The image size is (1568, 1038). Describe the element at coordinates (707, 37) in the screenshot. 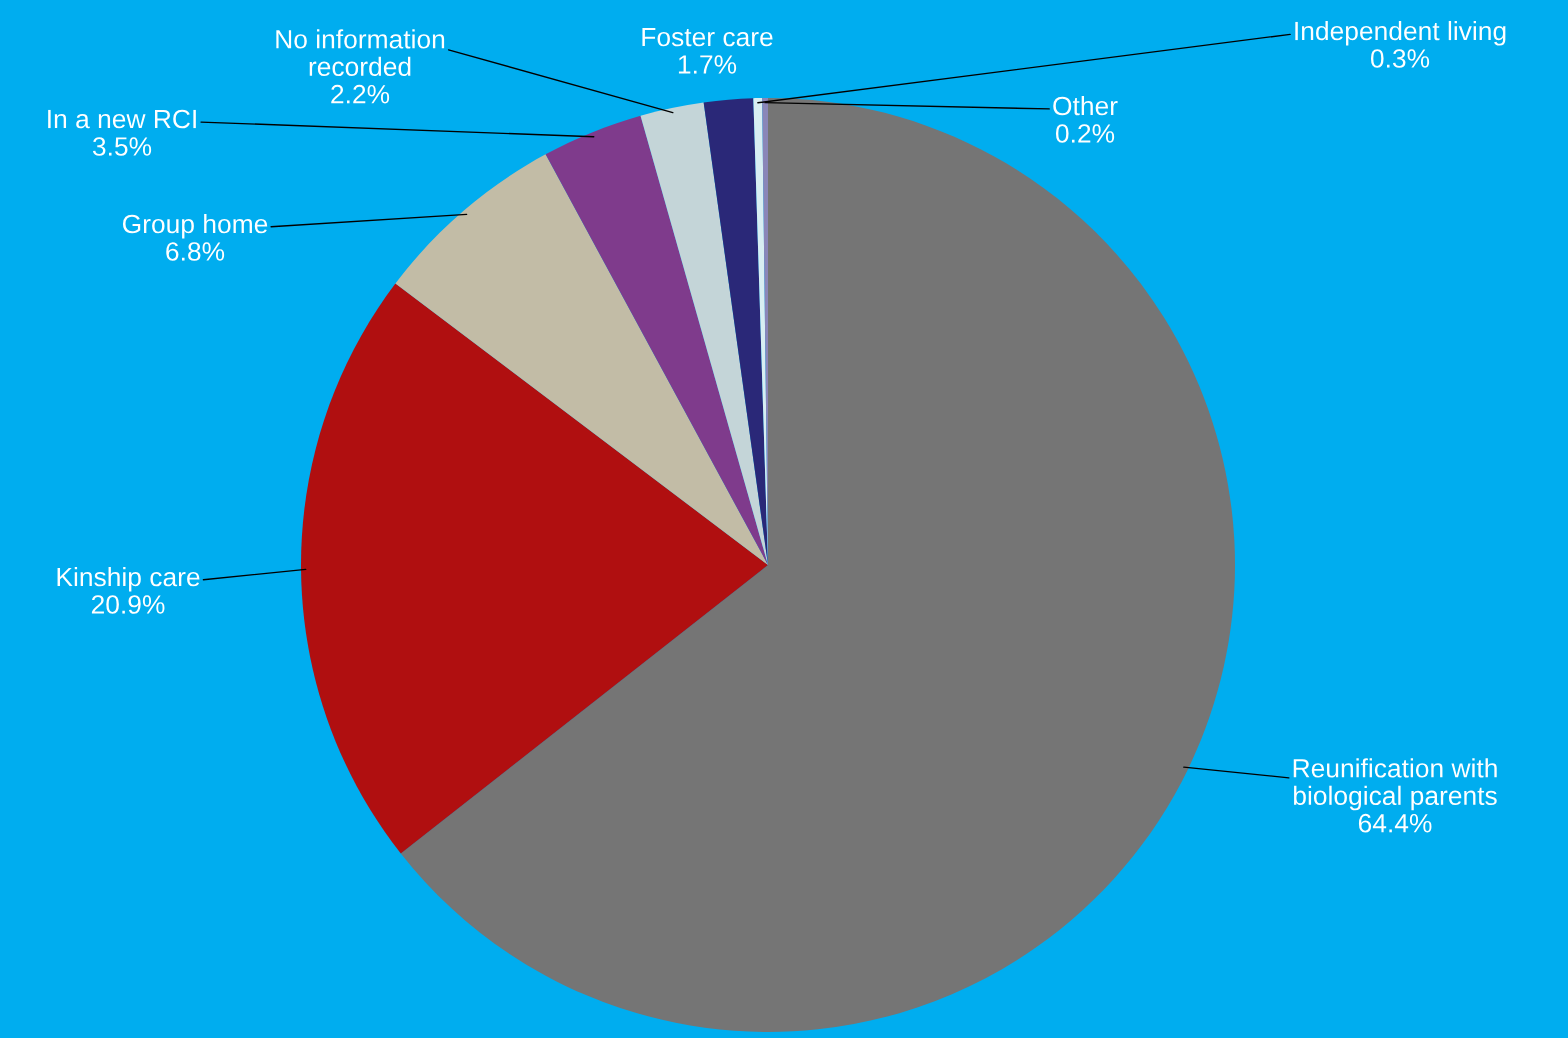

I see `slice-label: Foster care` at that location.